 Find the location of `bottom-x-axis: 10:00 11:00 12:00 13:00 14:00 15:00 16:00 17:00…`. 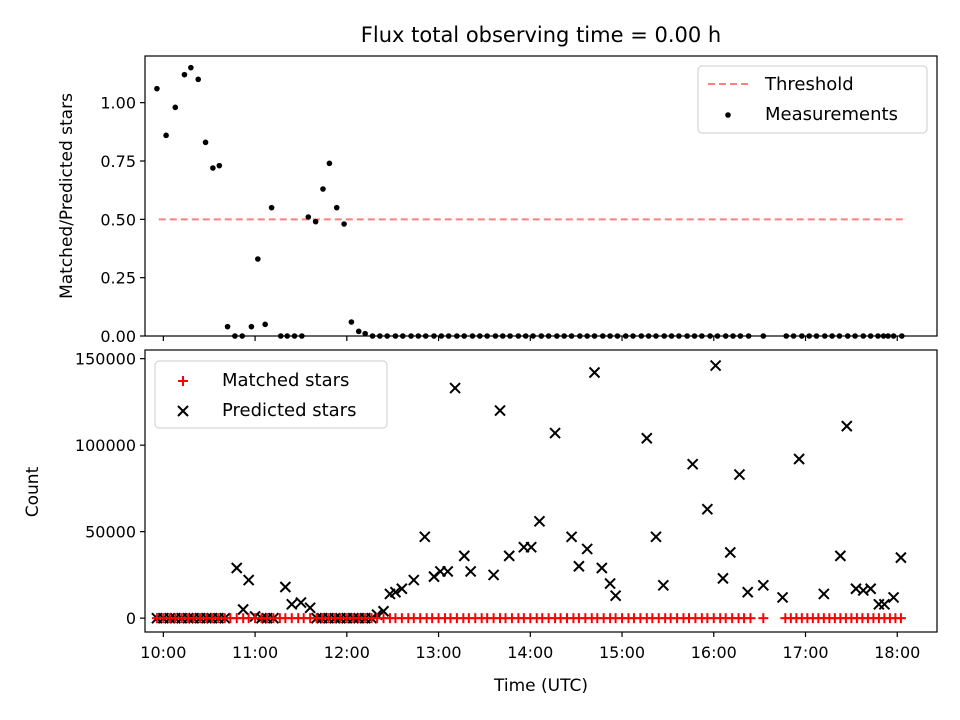

bottom-x-axis: 10:00 11:00 12:00 13:00 14:00 15:00 16:00 17:00… is located at coordinates (530, 647).